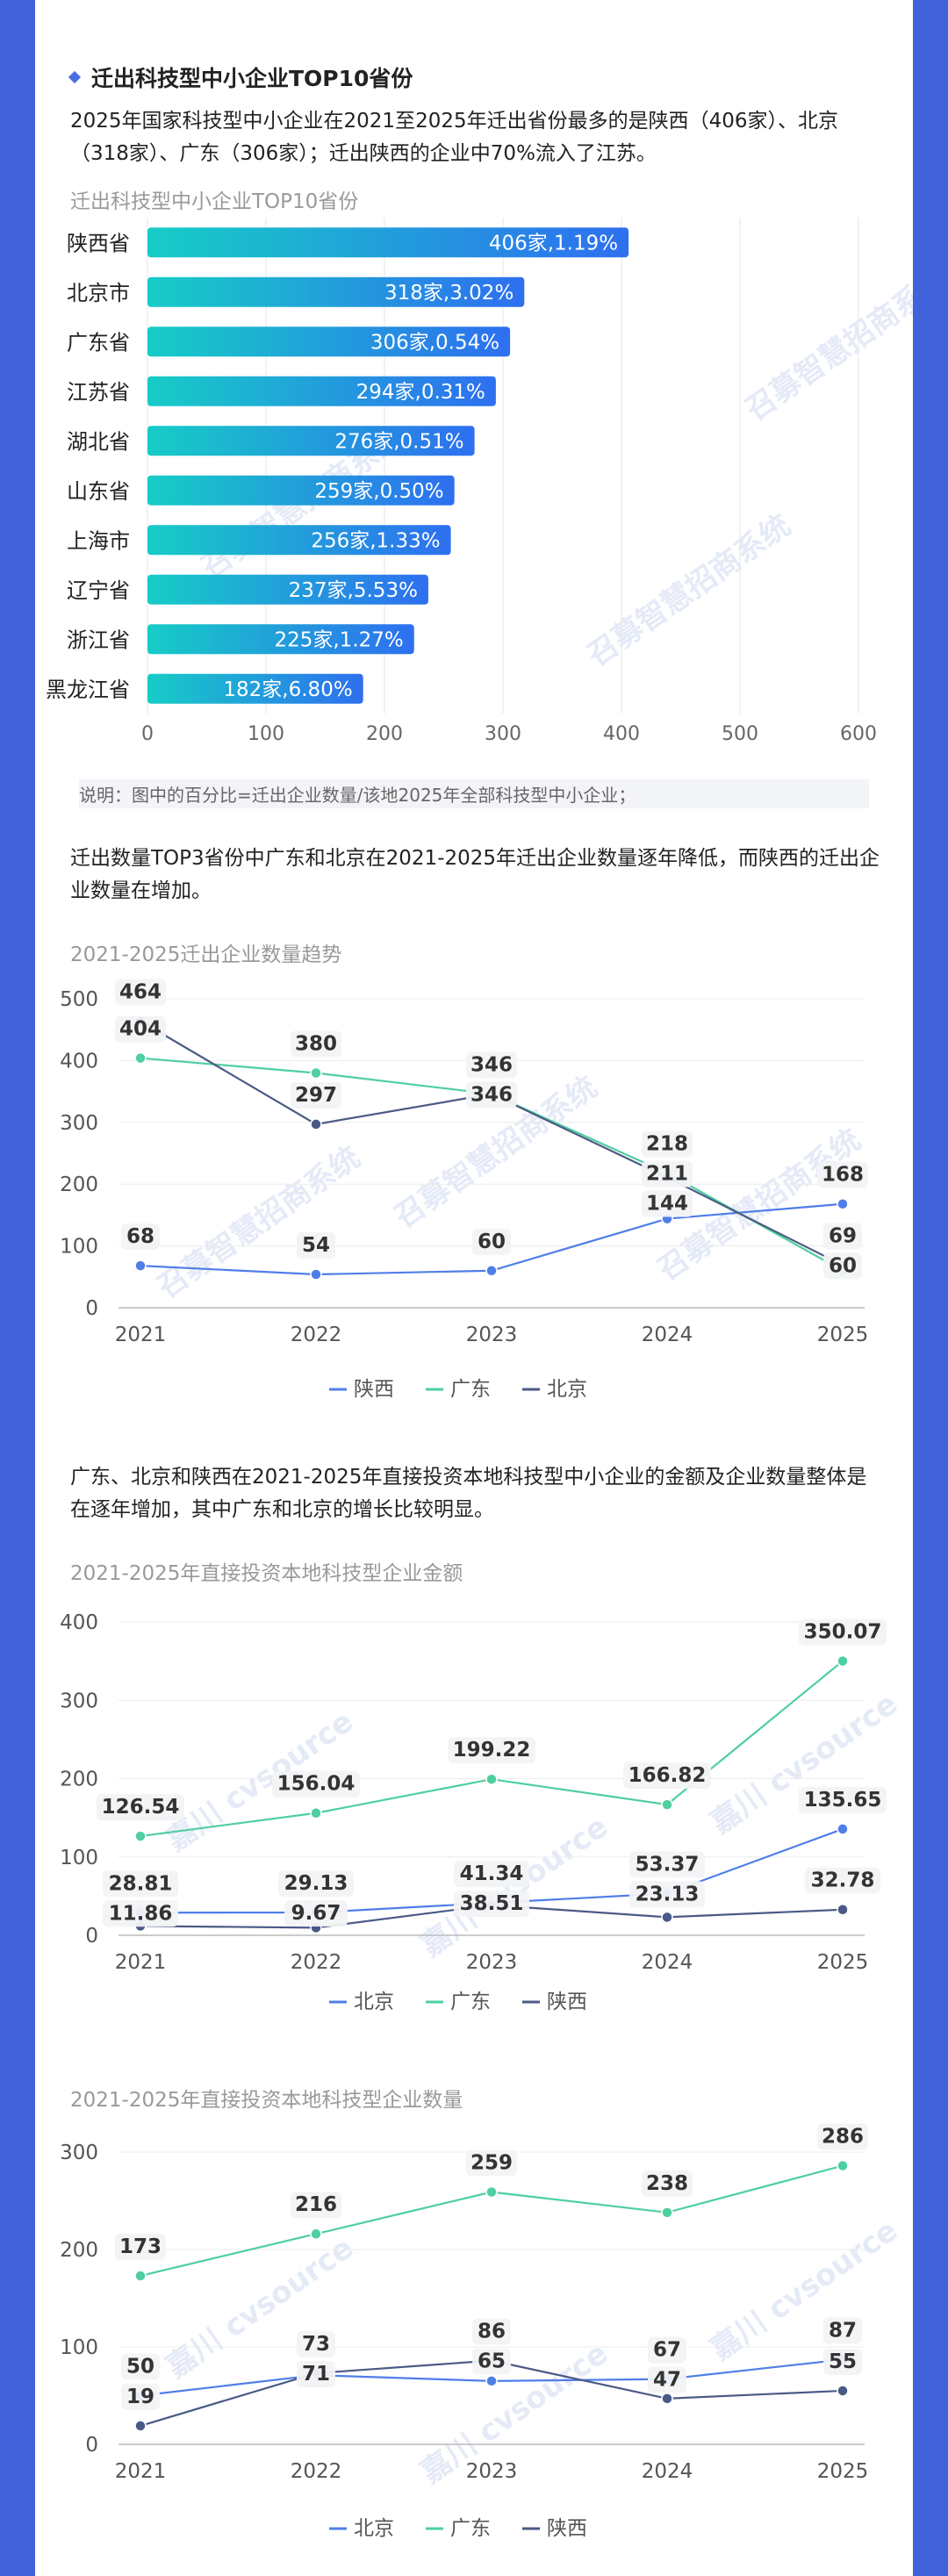 The image size is (948, 2576). Describe the element at coordinates (449, 293) in the screenshot. I see `bar-value-label: 318家,3.02%` at that location.